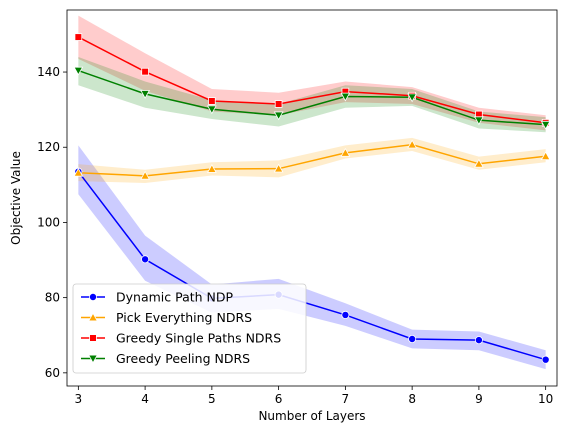  What do you see at coordinates (145, 399) in the screenshot?
I see `x-tick-label: 4` at bounding box center [145, 399].